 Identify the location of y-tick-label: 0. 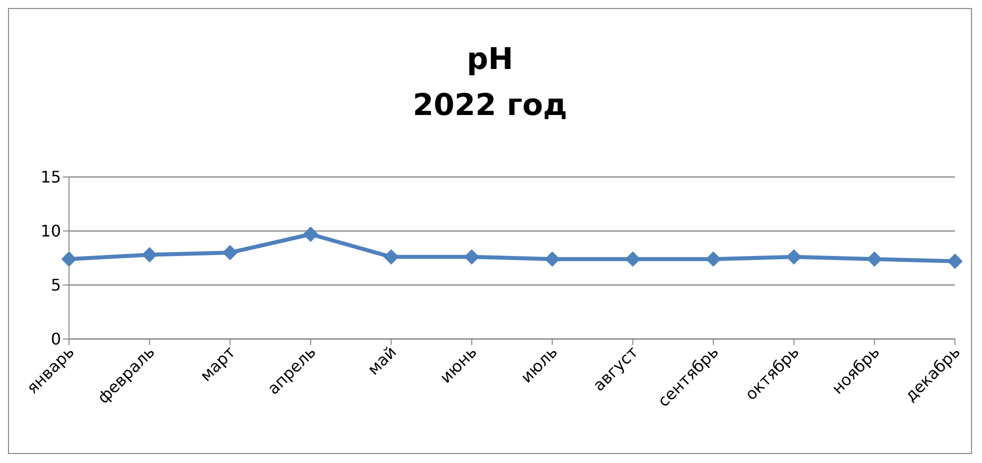
(55, 339).